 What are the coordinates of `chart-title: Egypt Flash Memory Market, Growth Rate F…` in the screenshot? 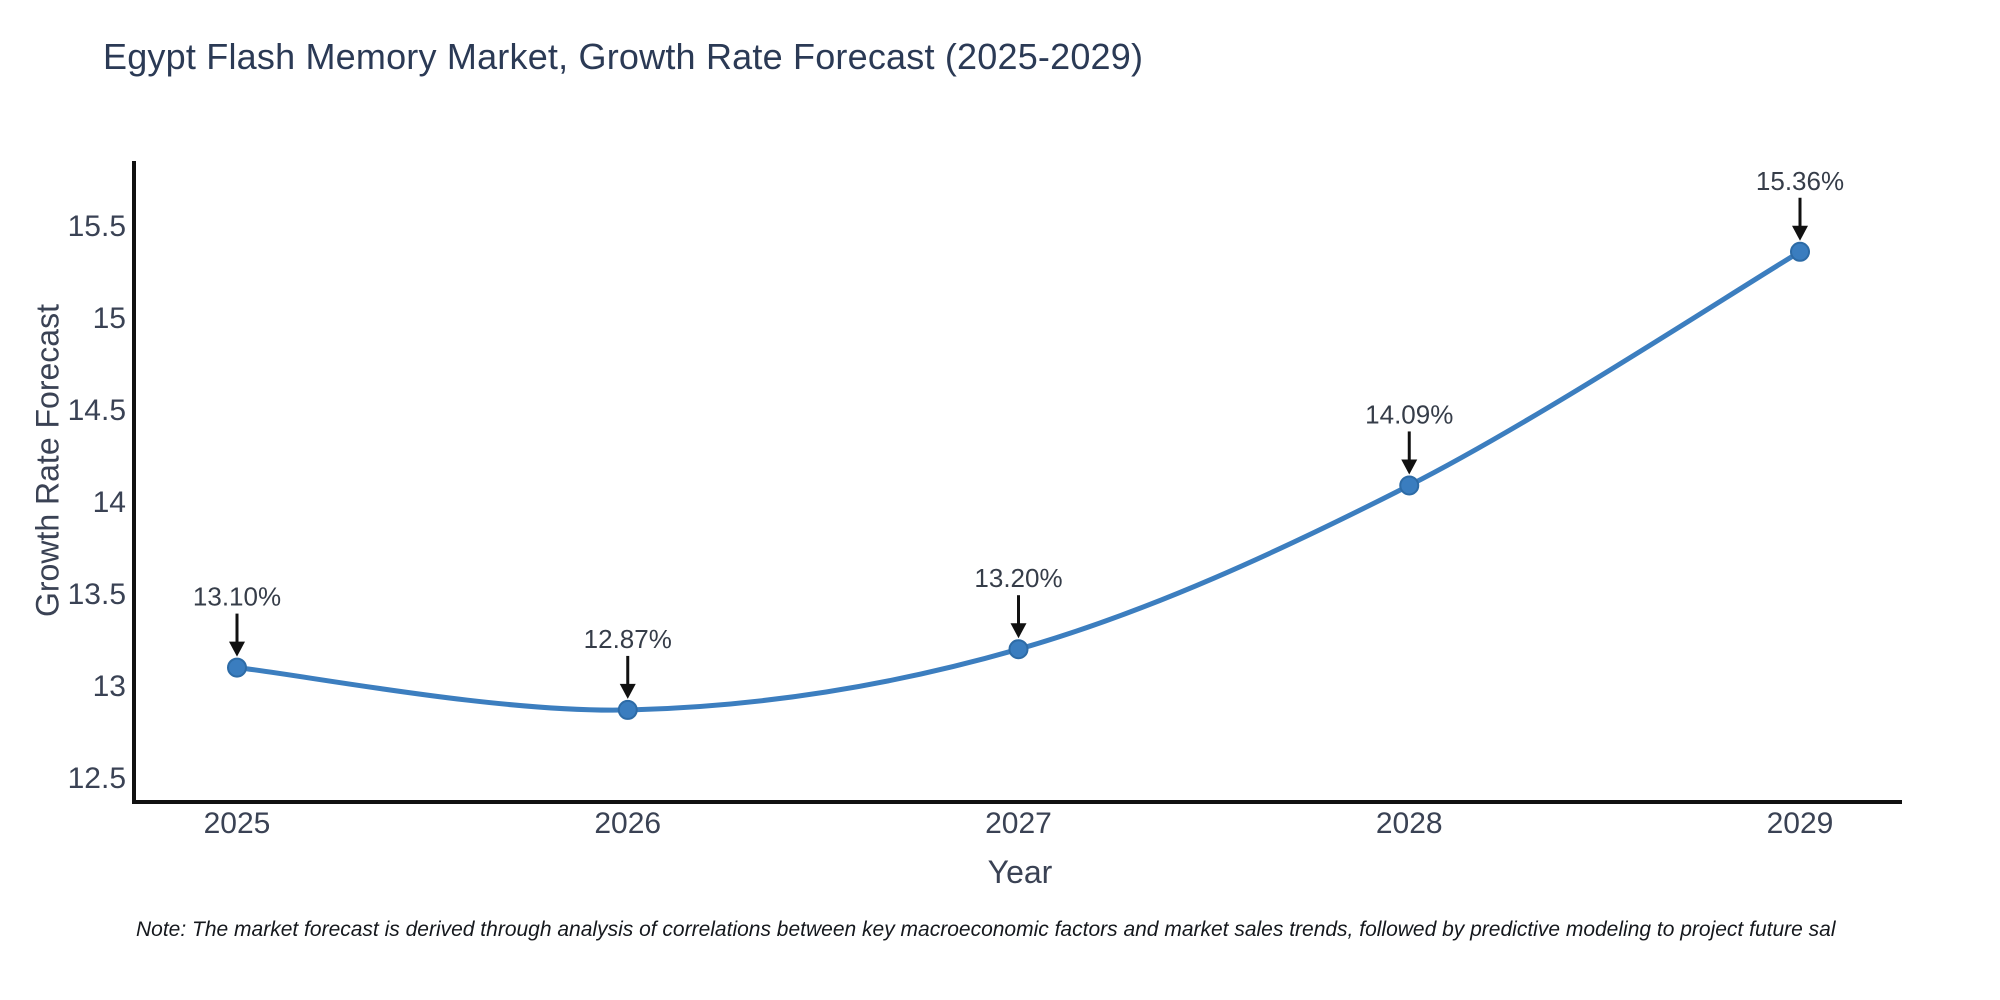 It's located at (623, 56).